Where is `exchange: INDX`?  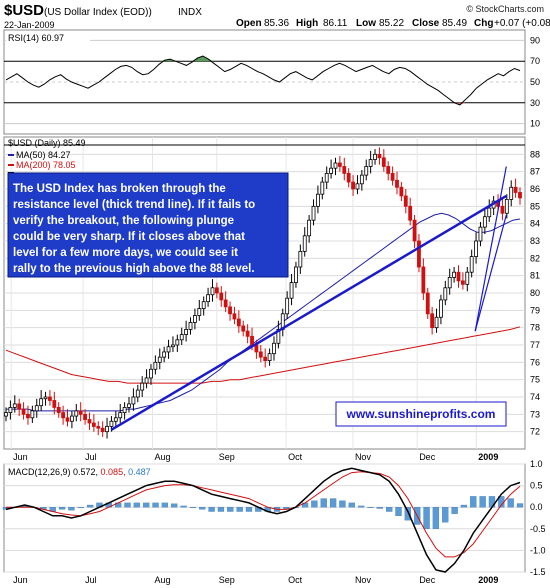 exchange: INDX is located at coordinates (190, 12).